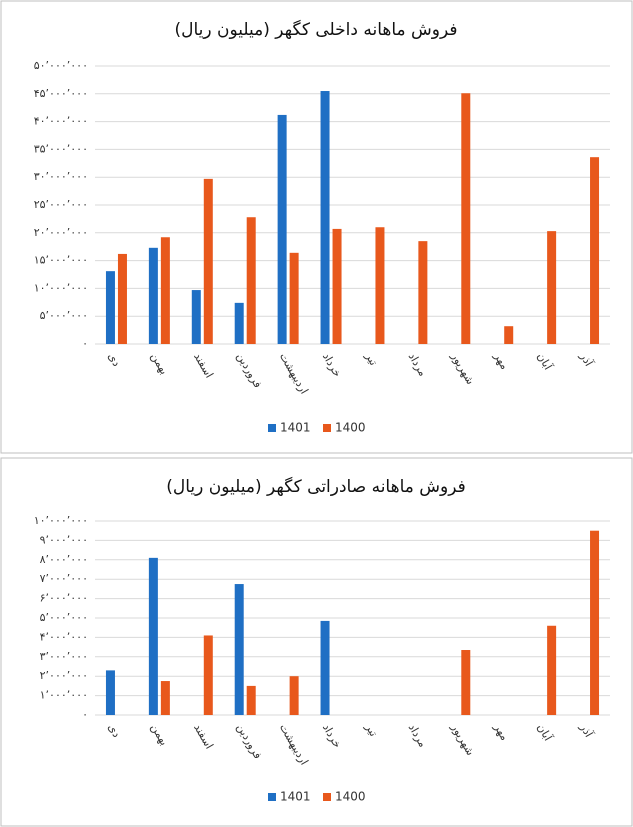 The width and height of the screenshot is (633, 827). I want to click on y-tick-label: ۳٬۰۰۰٬۰۰۰, so click(64, 656).